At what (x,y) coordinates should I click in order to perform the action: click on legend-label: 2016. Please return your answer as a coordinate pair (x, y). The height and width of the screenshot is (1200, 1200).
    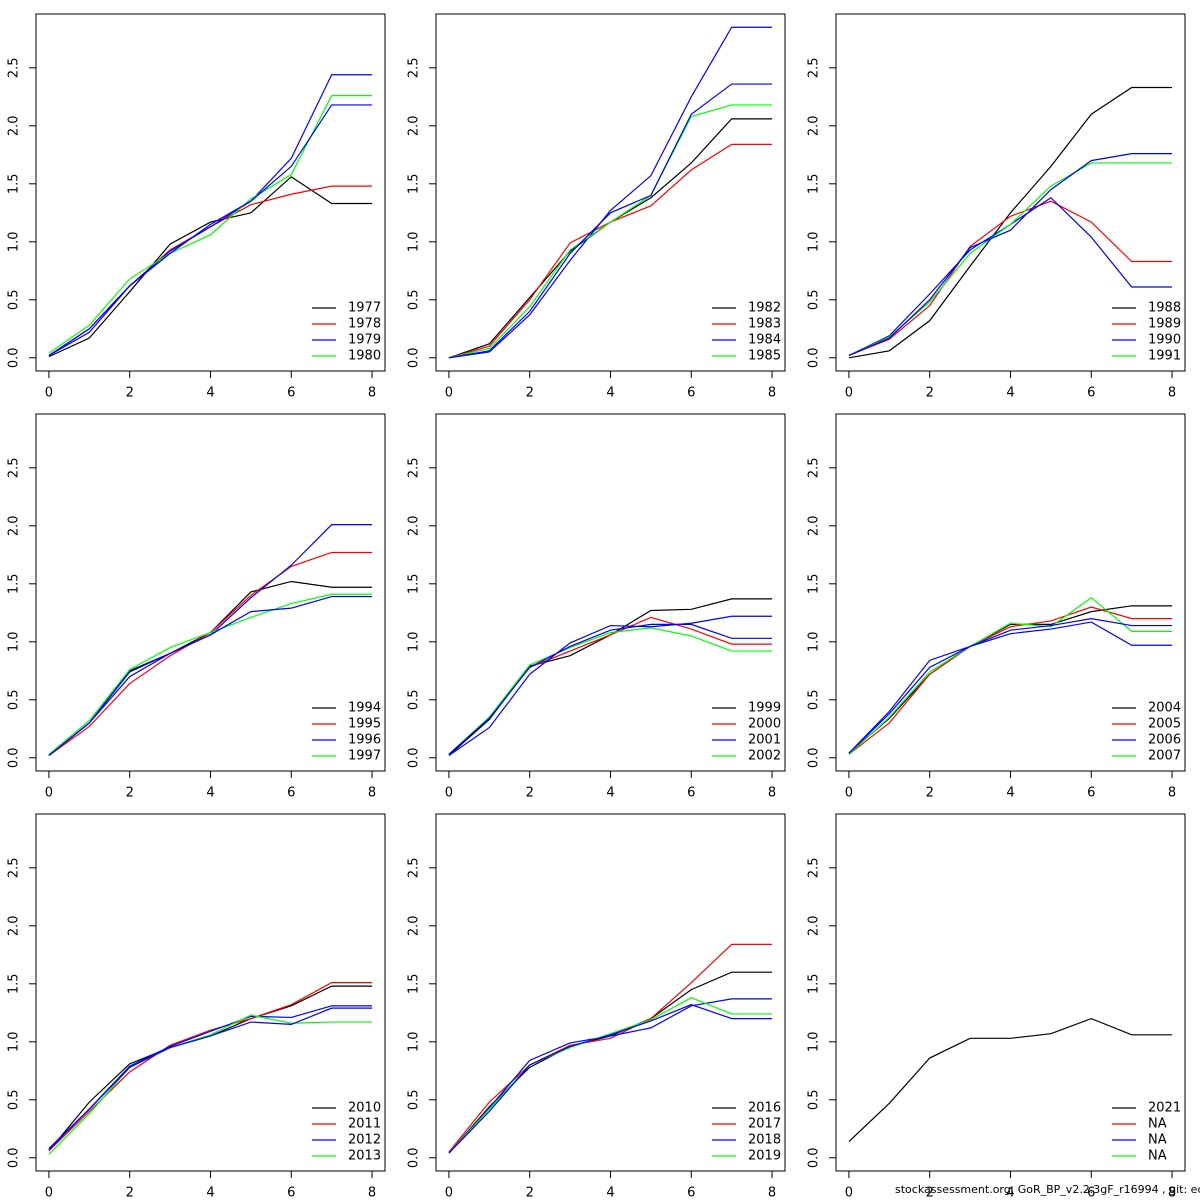
    Looking at the image, I should click on (764, 1108).